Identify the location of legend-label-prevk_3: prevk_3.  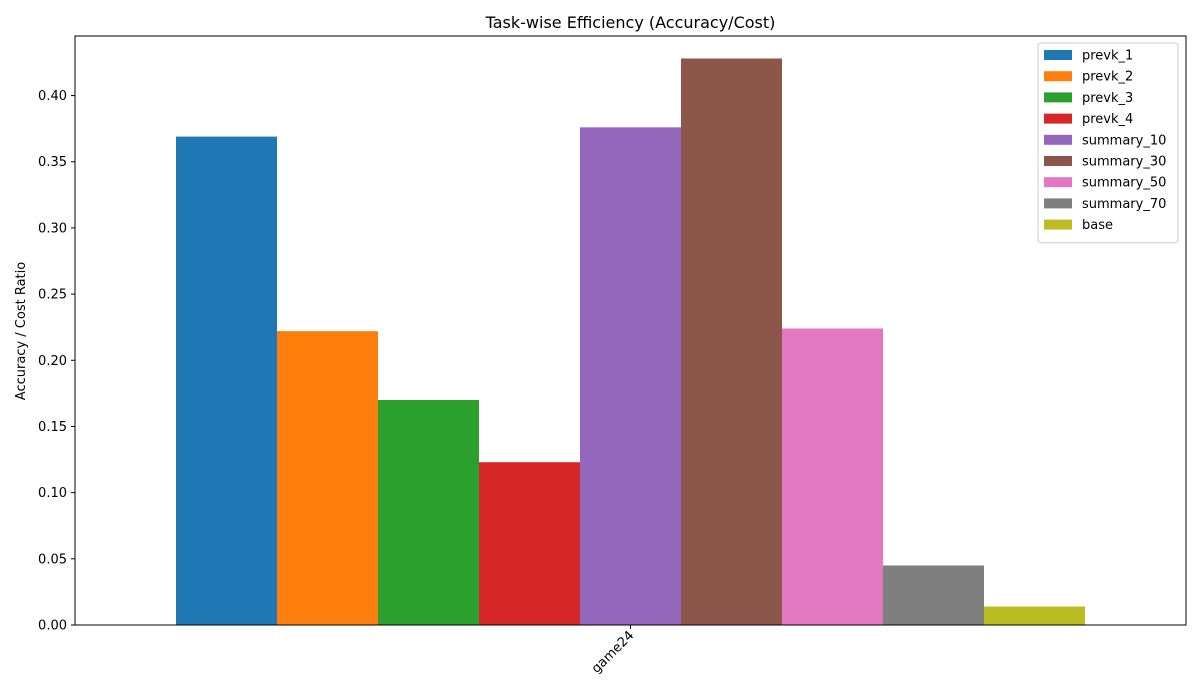
(1107, 98).